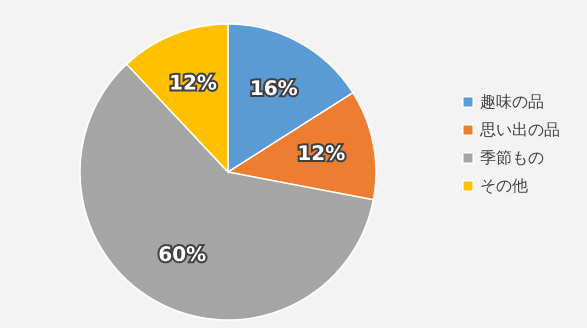  I want to click on legend-label: その他, so click(504, 185).